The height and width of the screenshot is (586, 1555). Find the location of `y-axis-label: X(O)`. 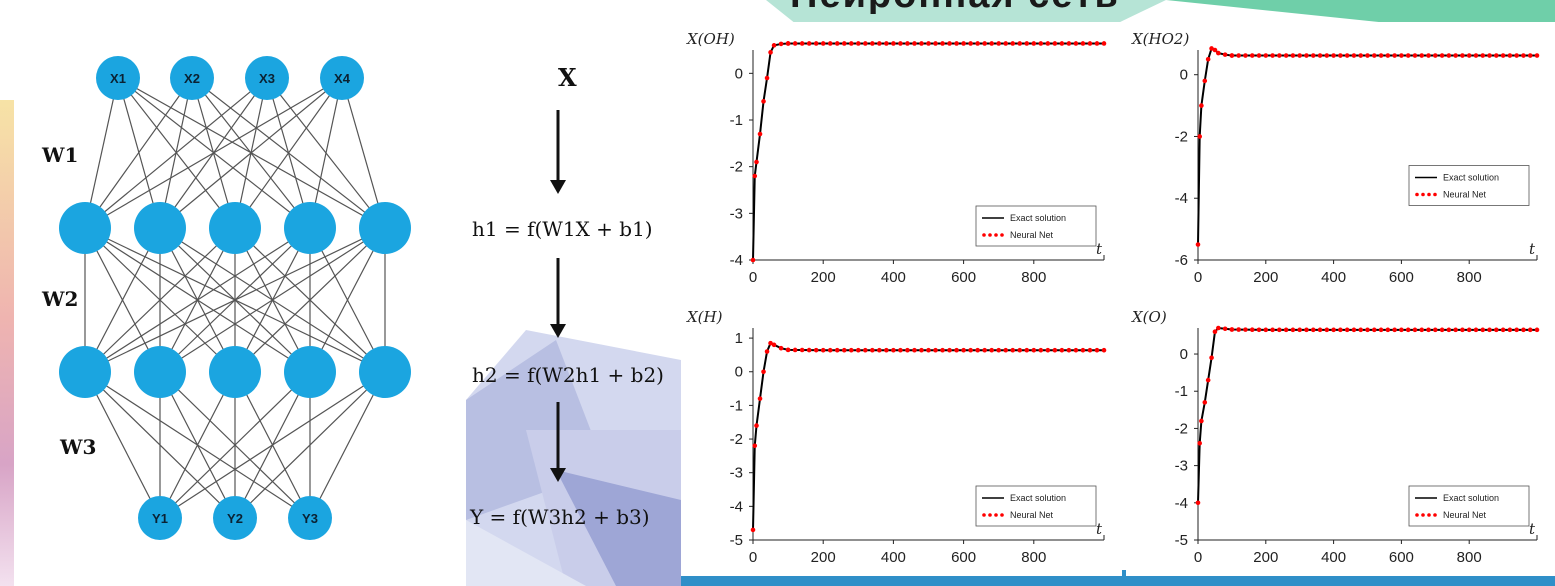

y-axis-label: X(O) is located at coordinates (1149, 317).